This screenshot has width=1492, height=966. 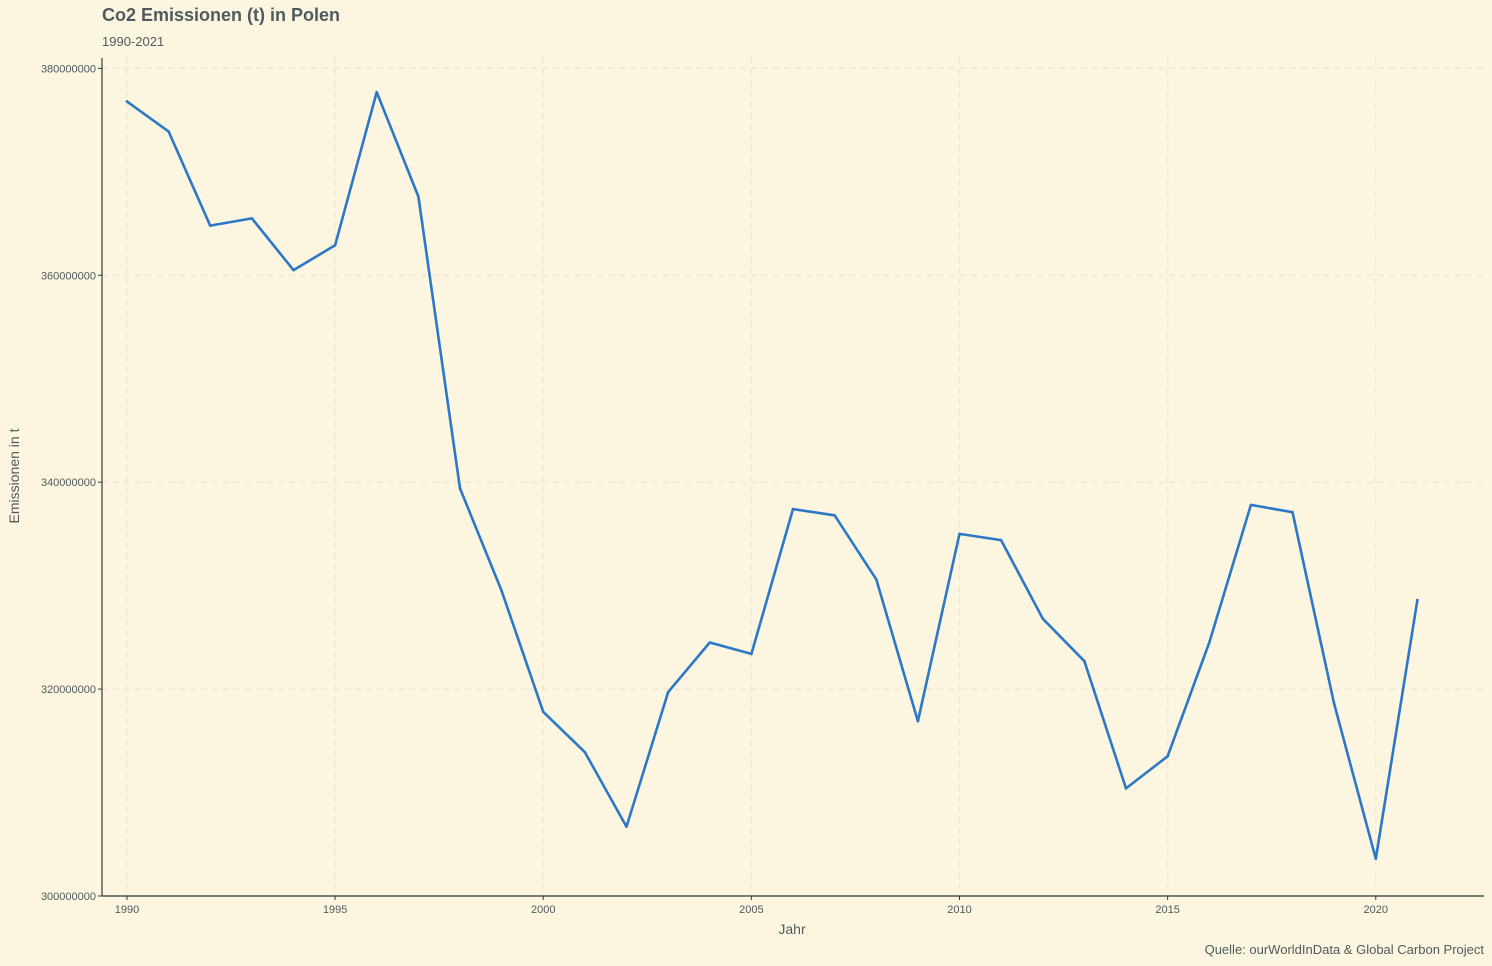 I want to click on chart-title: Co2 Emissionen (t) in Polen, so click(x=221, y=15).